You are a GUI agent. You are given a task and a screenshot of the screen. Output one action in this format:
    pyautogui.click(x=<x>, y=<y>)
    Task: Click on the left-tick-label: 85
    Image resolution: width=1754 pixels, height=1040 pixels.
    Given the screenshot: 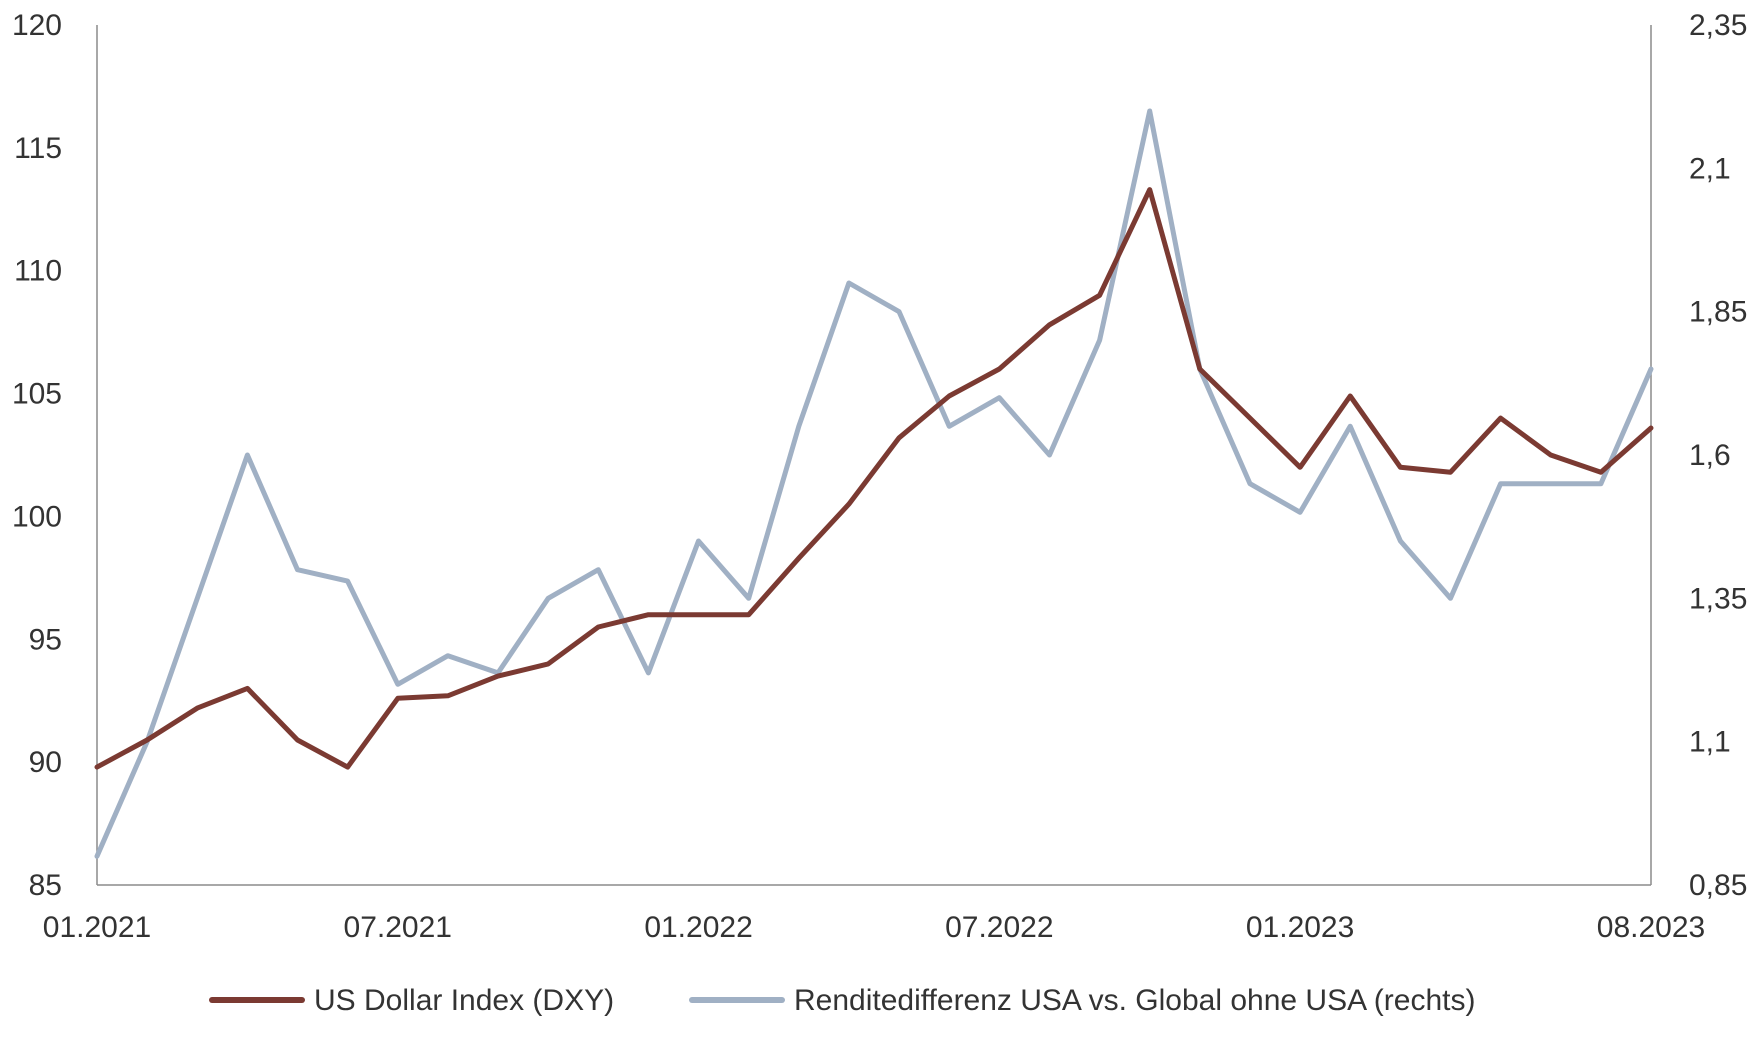 What is the action you would take?
    pyautogui.click(x=45, y=885)
    